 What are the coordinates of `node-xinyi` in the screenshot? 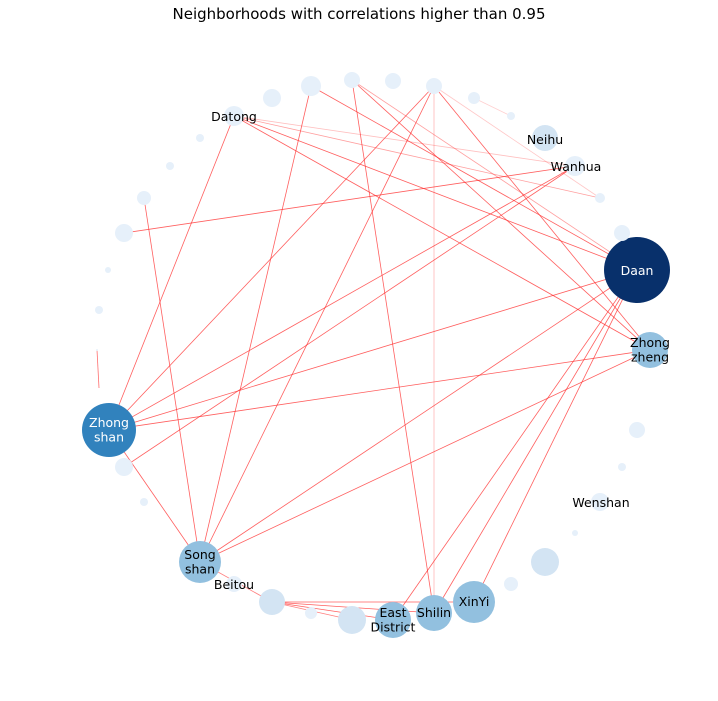 It's located at (474, 602).